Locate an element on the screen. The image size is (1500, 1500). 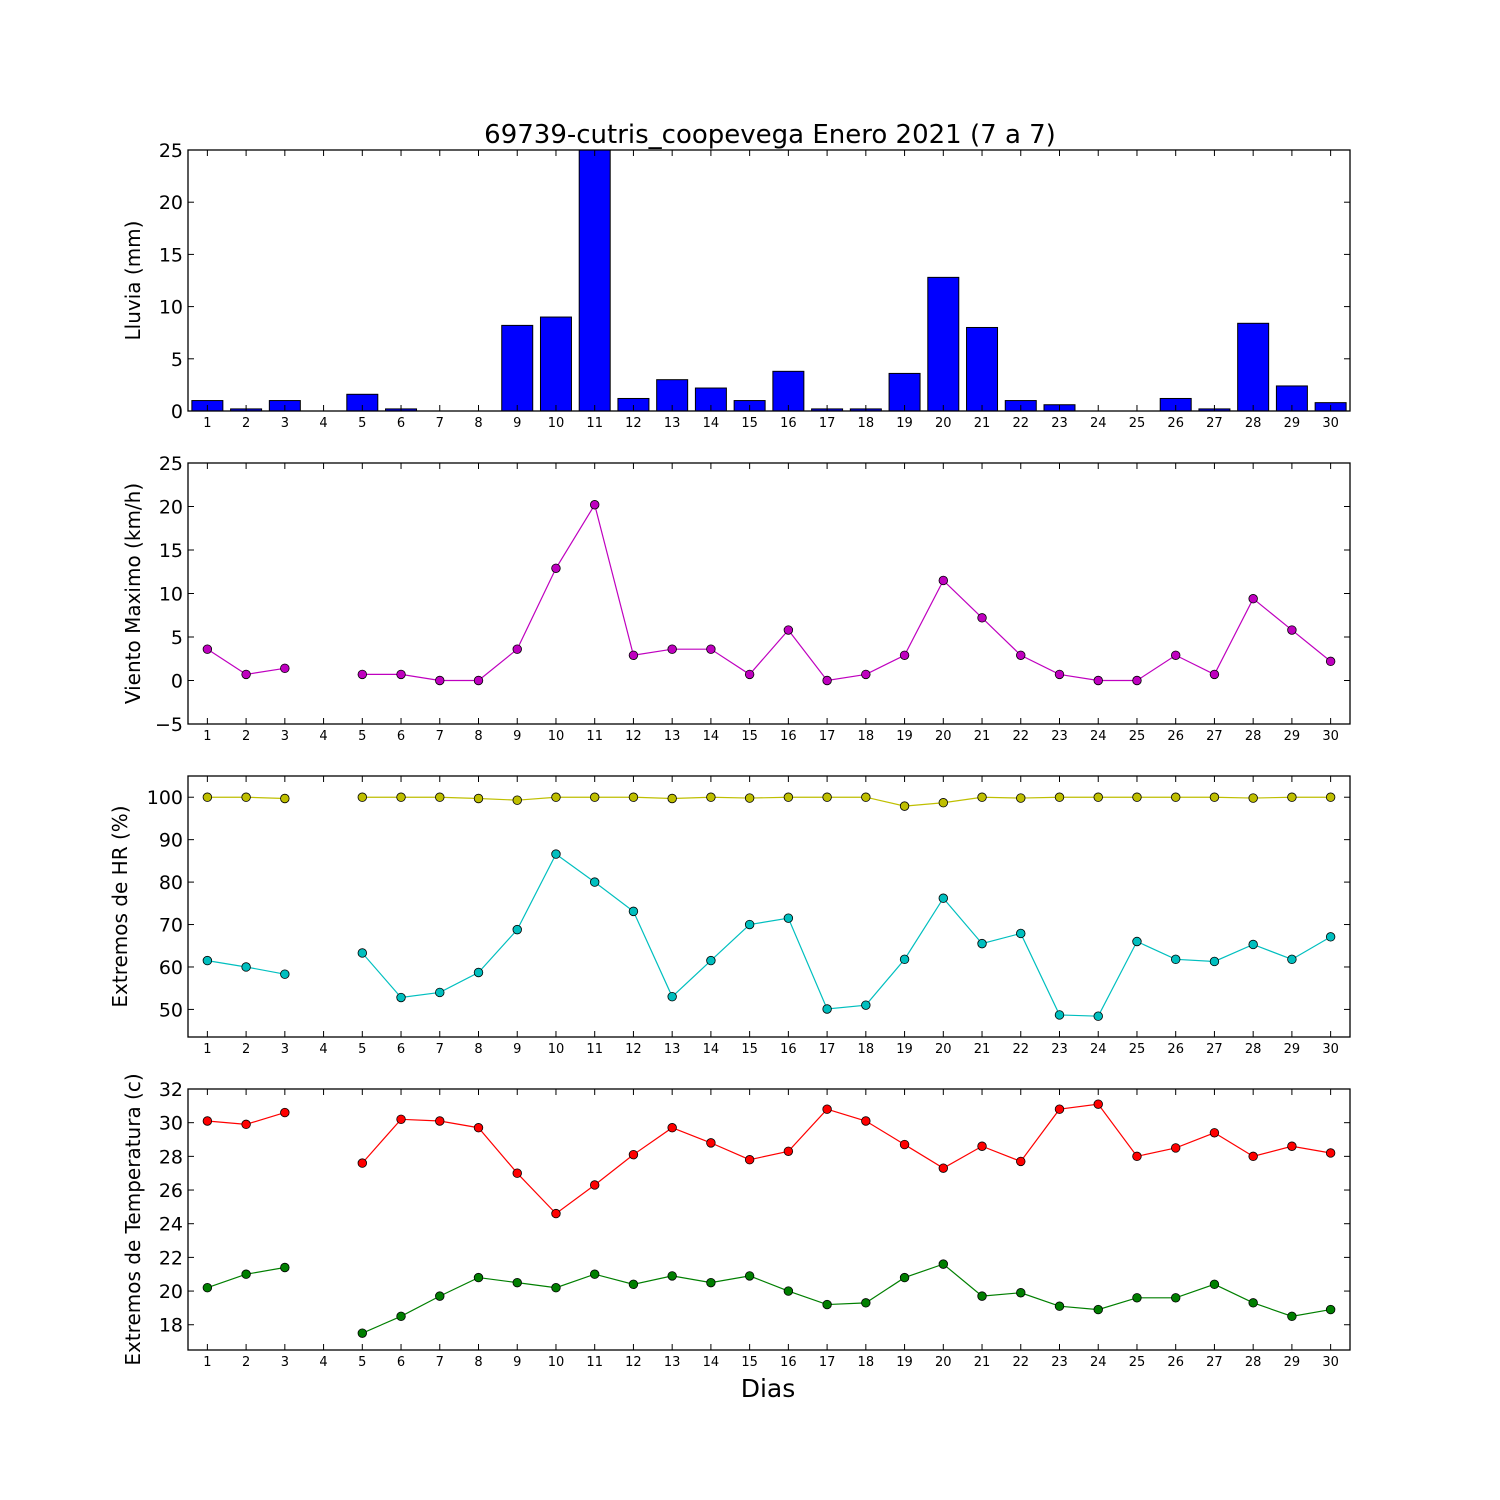
x-tick-label: 24 is located at coordinates (1098, 423).